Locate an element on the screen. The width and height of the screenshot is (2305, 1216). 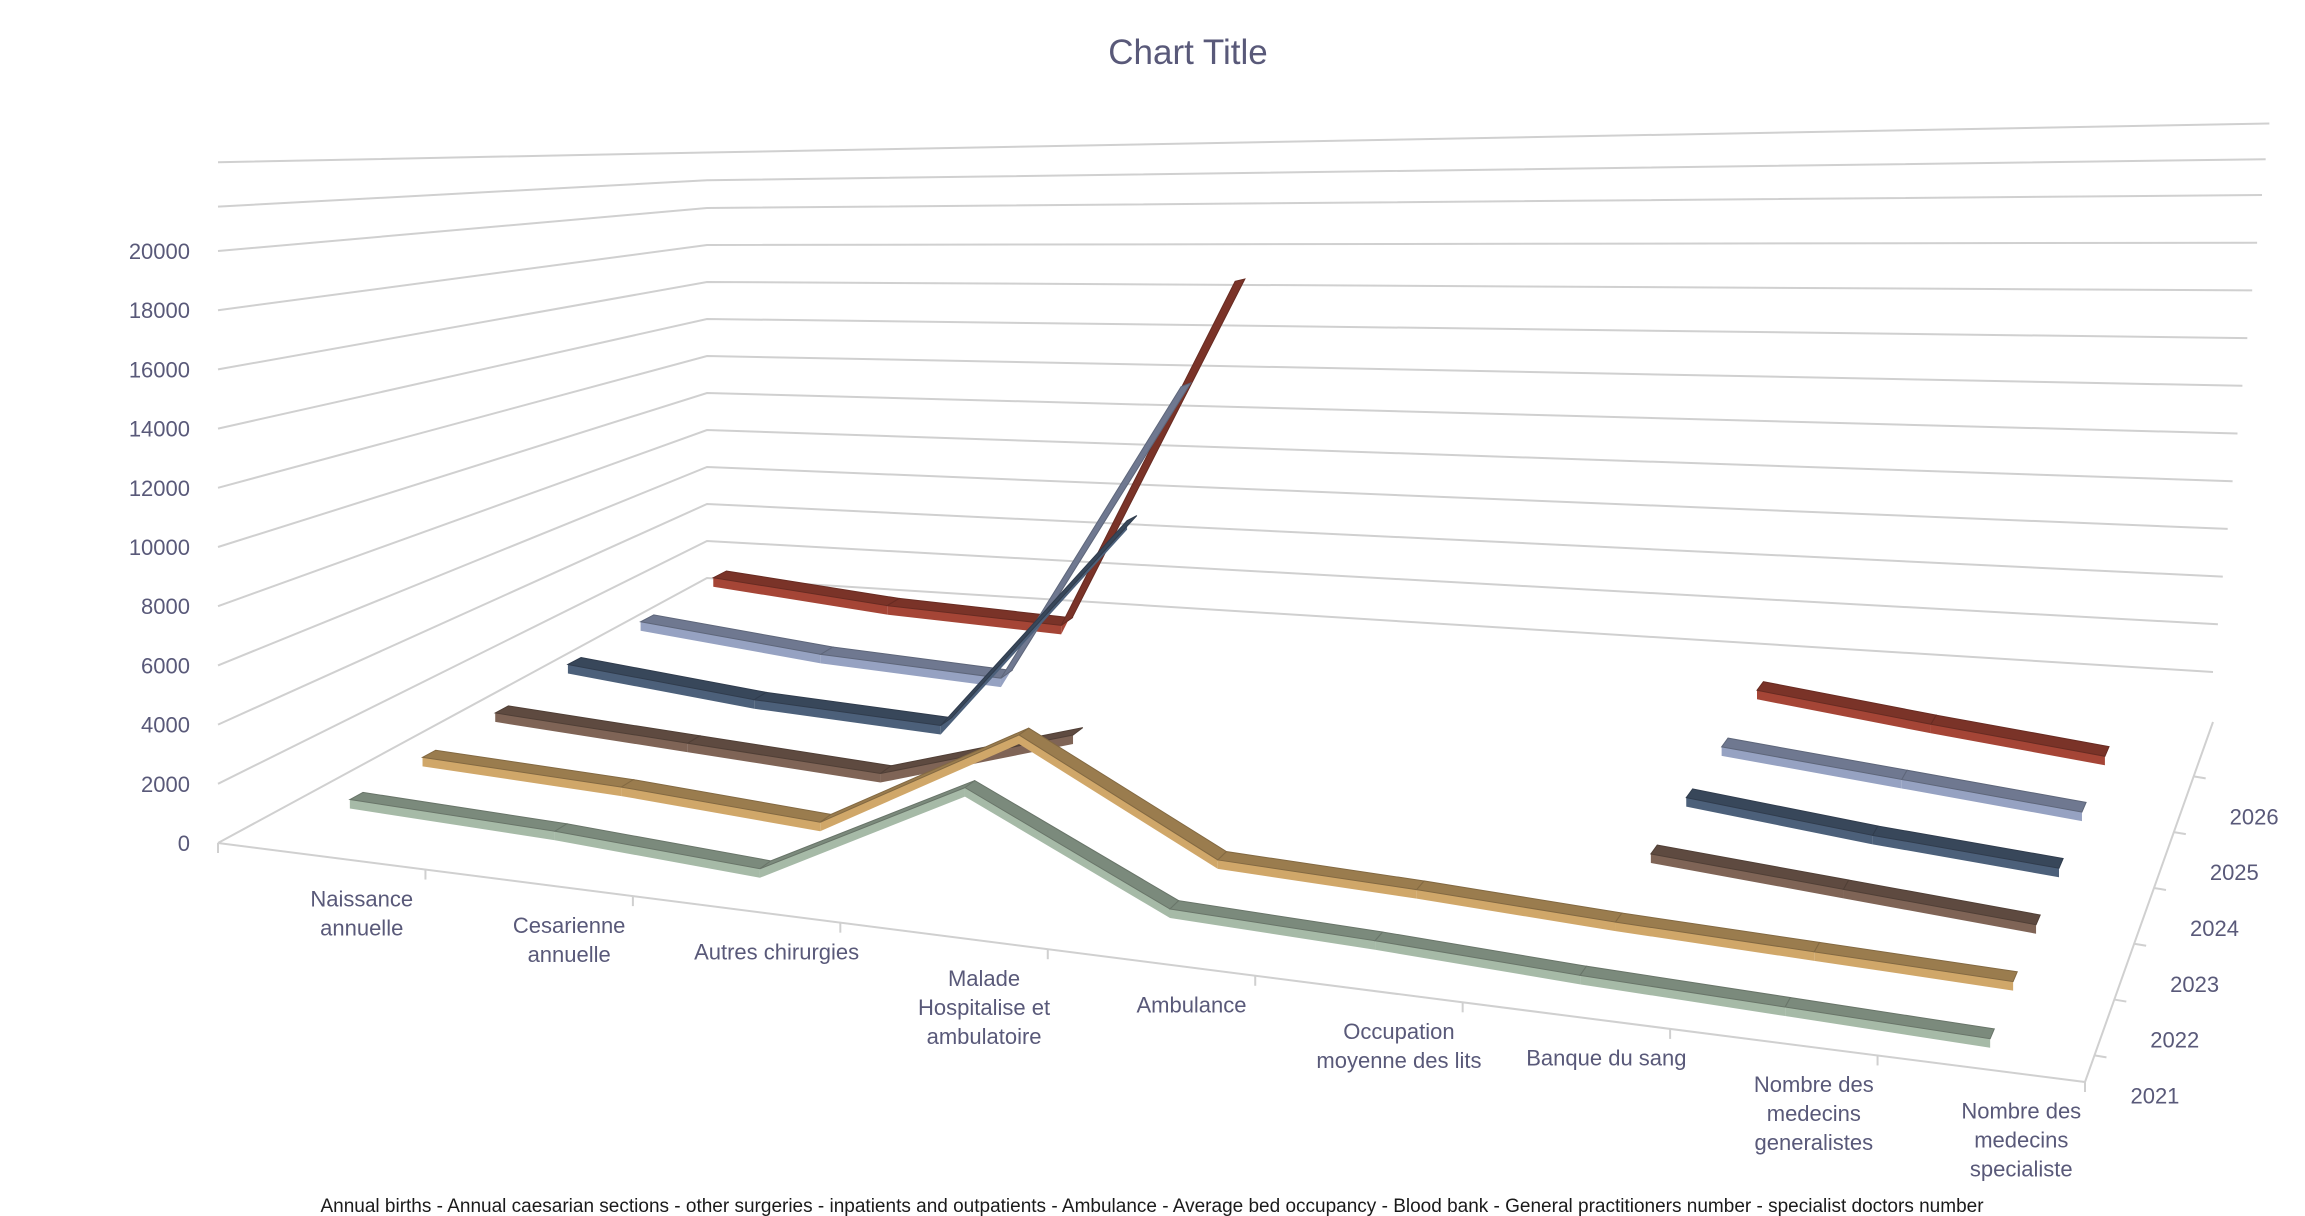
y-tick-label: 14000 is located at coordinates (159, 429).